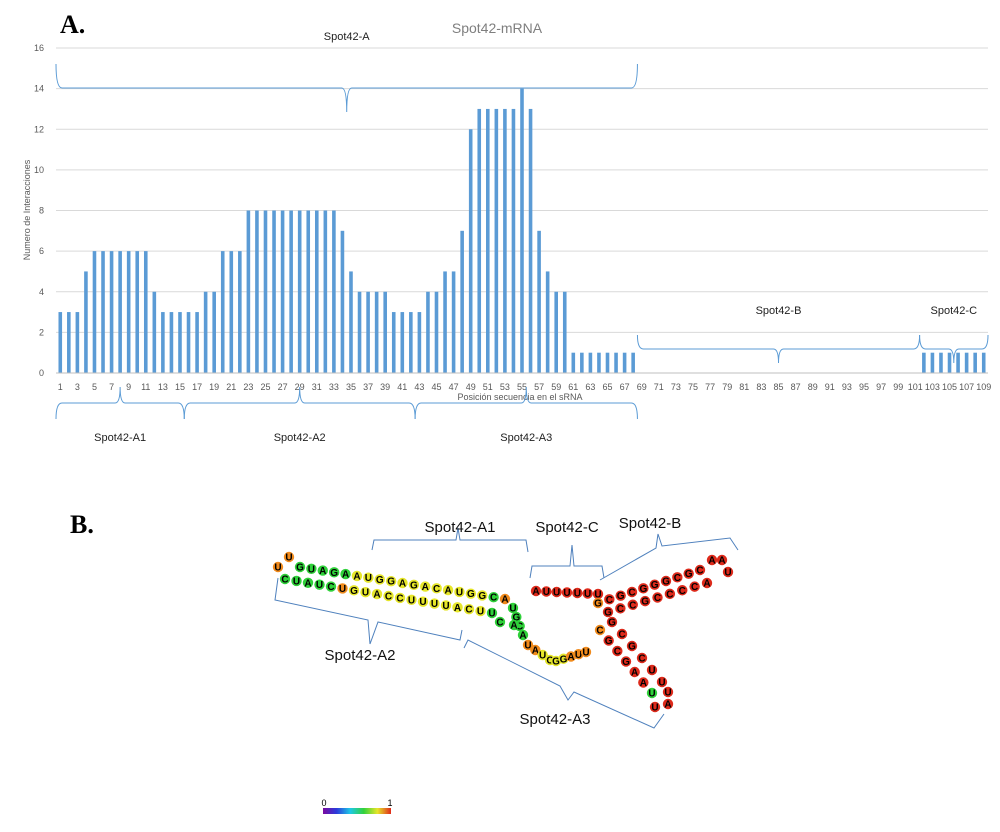 This screenshot has height=832, width=1000. What do you see at coordinates (573, 387) in the screenshot?
I see `x-tick-label: 61` at bounding box center [573, 387].